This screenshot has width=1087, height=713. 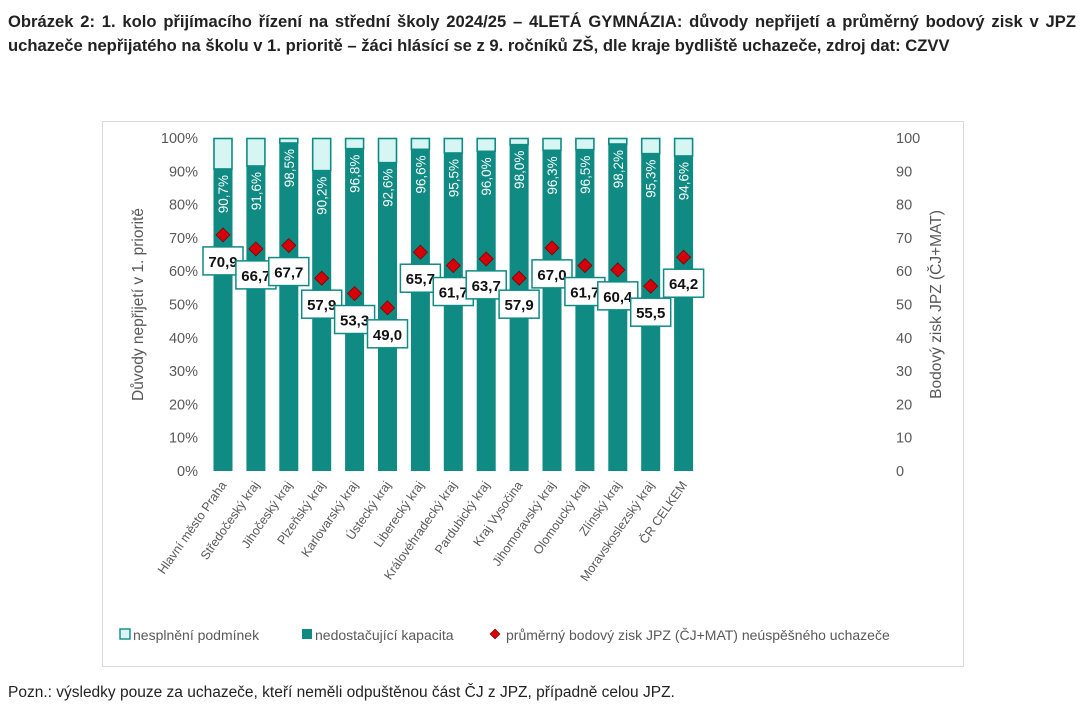 I want to click on score-data-label: 53,3, so click(x=354, y=321).